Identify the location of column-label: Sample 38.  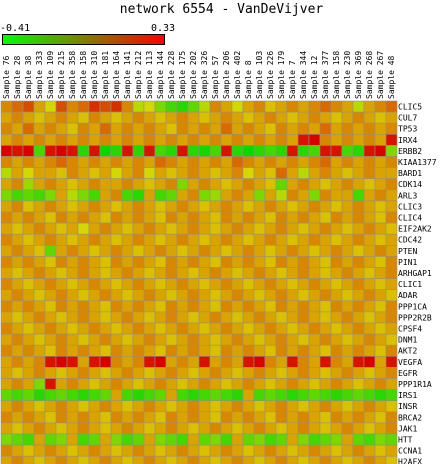
(28, 77).